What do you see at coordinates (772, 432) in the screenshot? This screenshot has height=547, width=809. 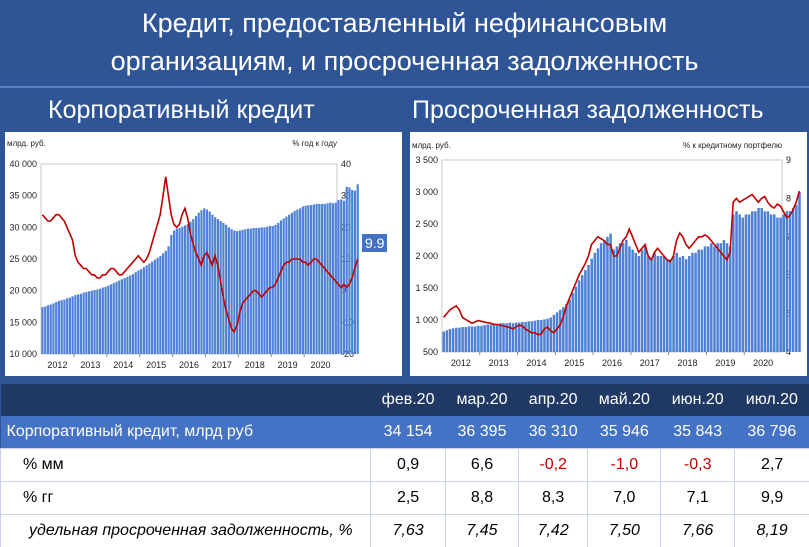 I see `table-cell: 36 796` at bounding box center [772, 432].